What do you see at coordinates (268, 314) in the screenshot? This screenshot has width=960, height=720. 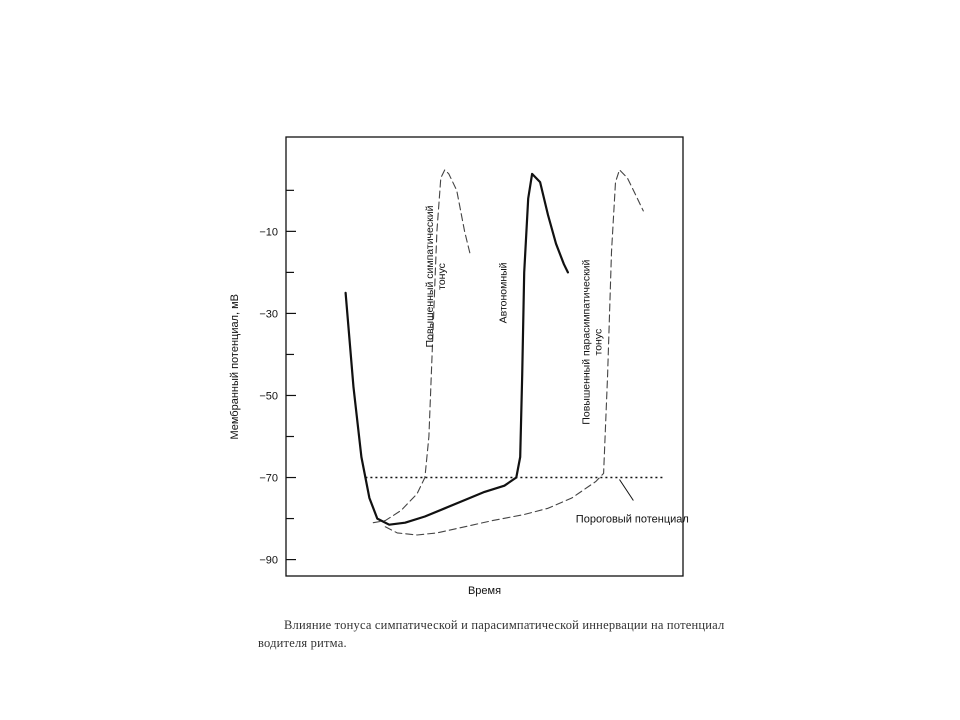 I see `y-tick-label: −30` at bounding box center [268, 314].